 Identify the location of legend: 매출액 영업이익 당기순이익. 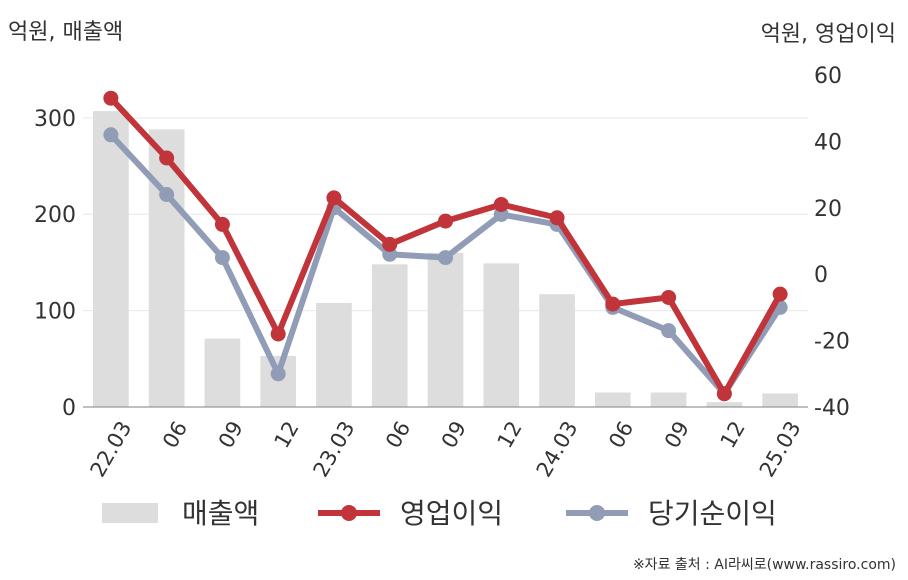
(439, 513).